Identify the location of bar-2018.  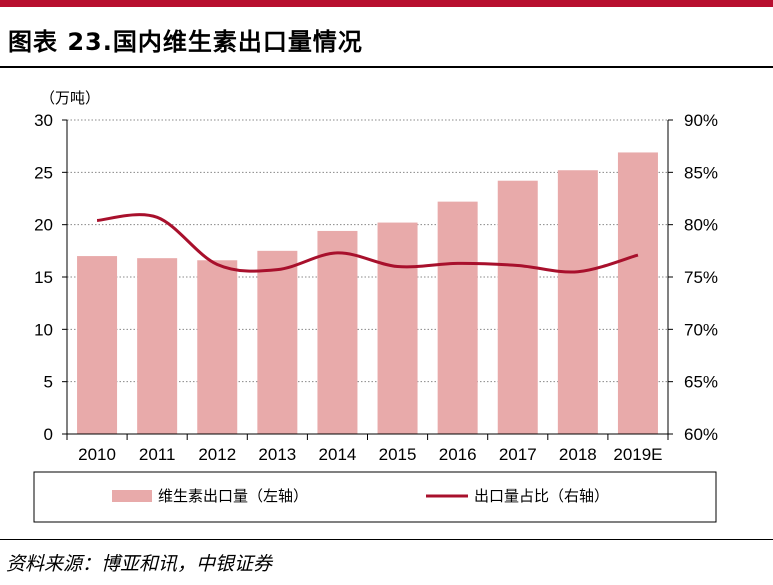
(577, 302).